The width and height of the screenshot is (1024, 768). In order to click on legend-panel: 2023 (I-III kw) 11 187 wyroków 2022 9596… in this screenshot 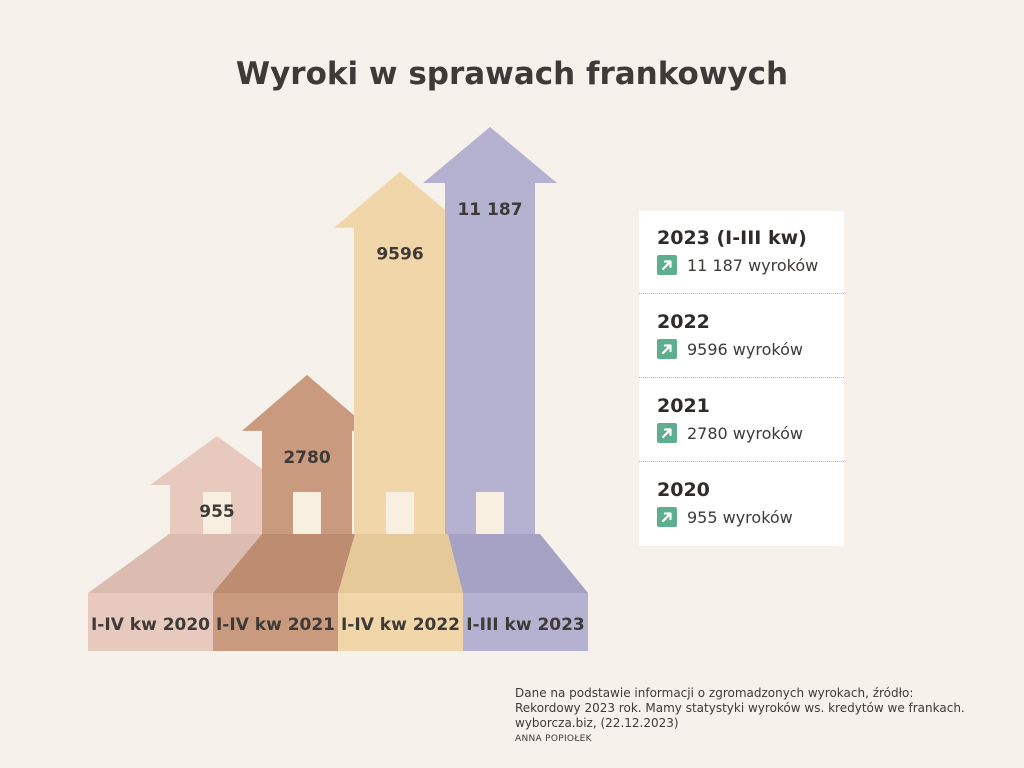, I will do `click(741, 378)`.